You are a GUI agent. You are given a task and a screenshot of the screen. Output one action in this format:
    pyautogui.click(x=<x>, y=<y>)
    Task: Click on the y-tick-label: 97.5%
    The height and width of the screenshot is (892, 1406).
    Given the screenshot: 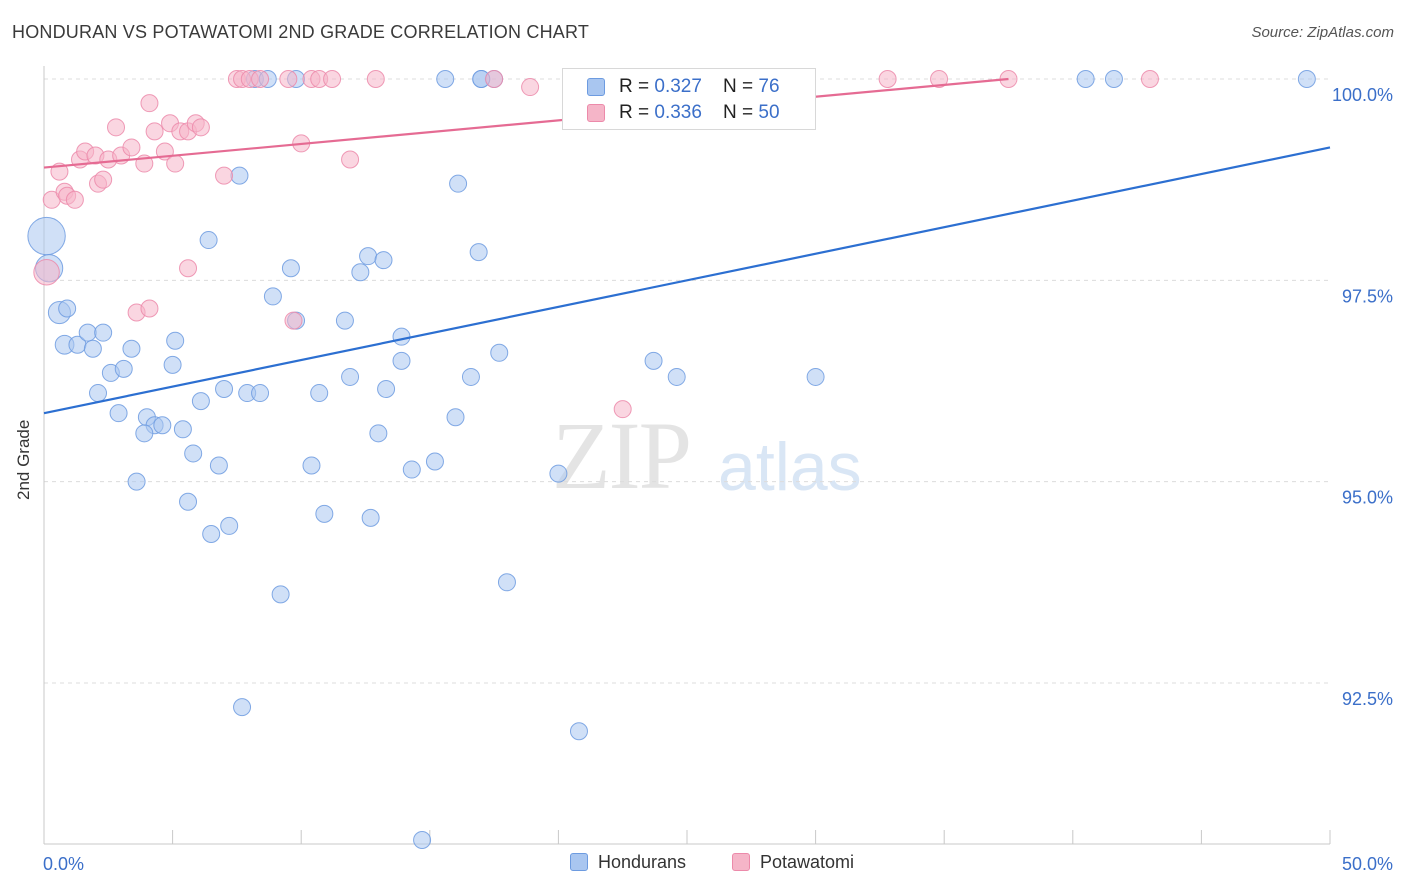 What is the action you would take?
    pyautogui.click(x=1367, y=296)
    